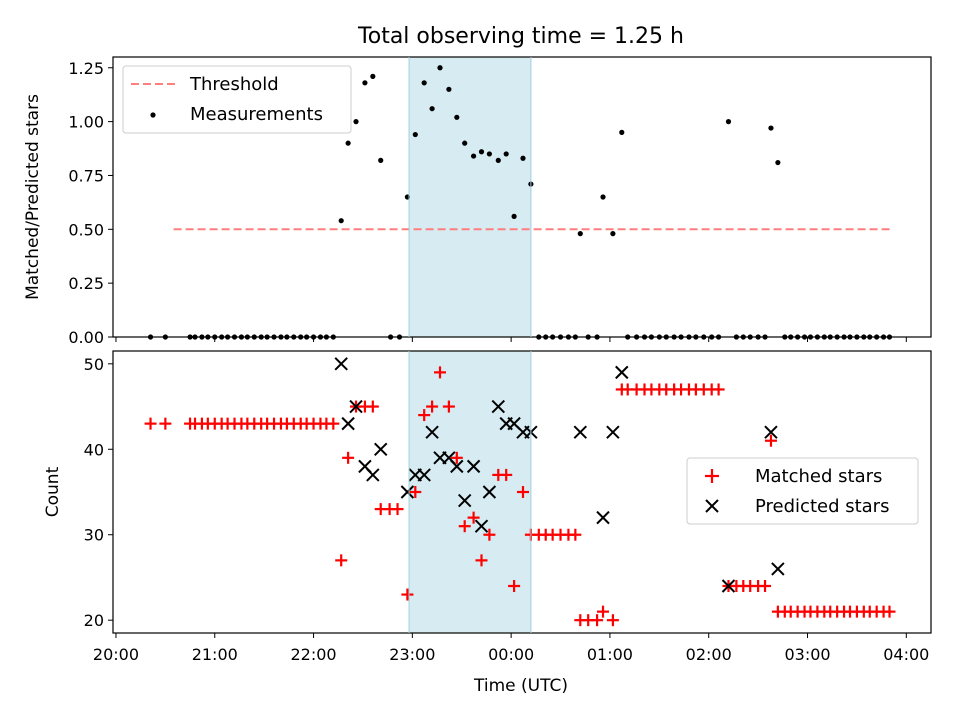 Image resolution: width=960 pixels, height=724 pixels. I want to click on y-tick-label: 50, so click(94, 364).